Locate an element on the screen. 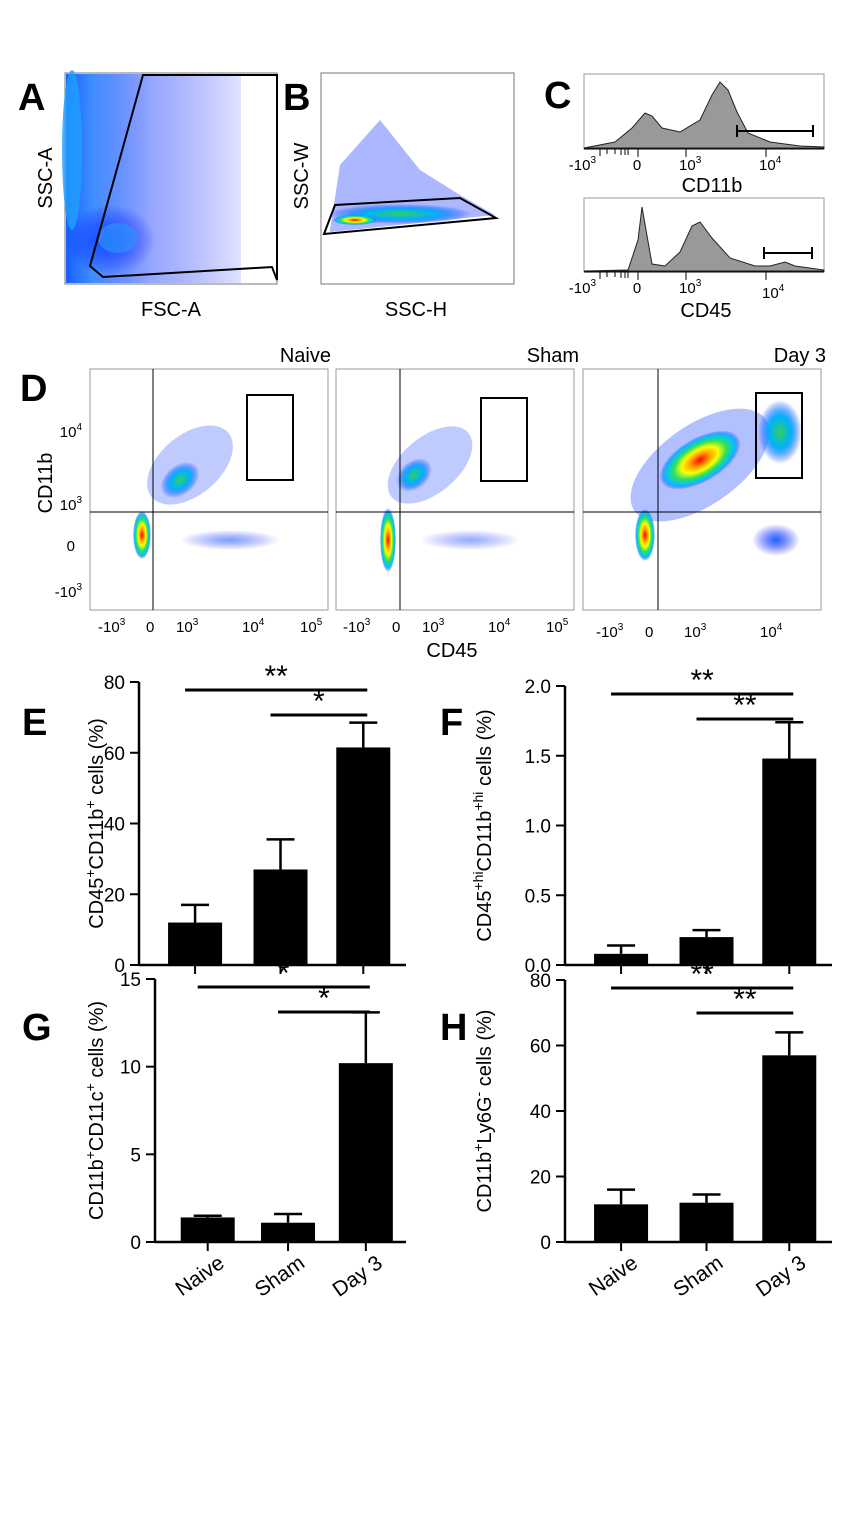 Image resolution: width=862 pixels, height=1529 pixels. panel-d-title-day3: Day 3 is located at coordinates (800, 356).